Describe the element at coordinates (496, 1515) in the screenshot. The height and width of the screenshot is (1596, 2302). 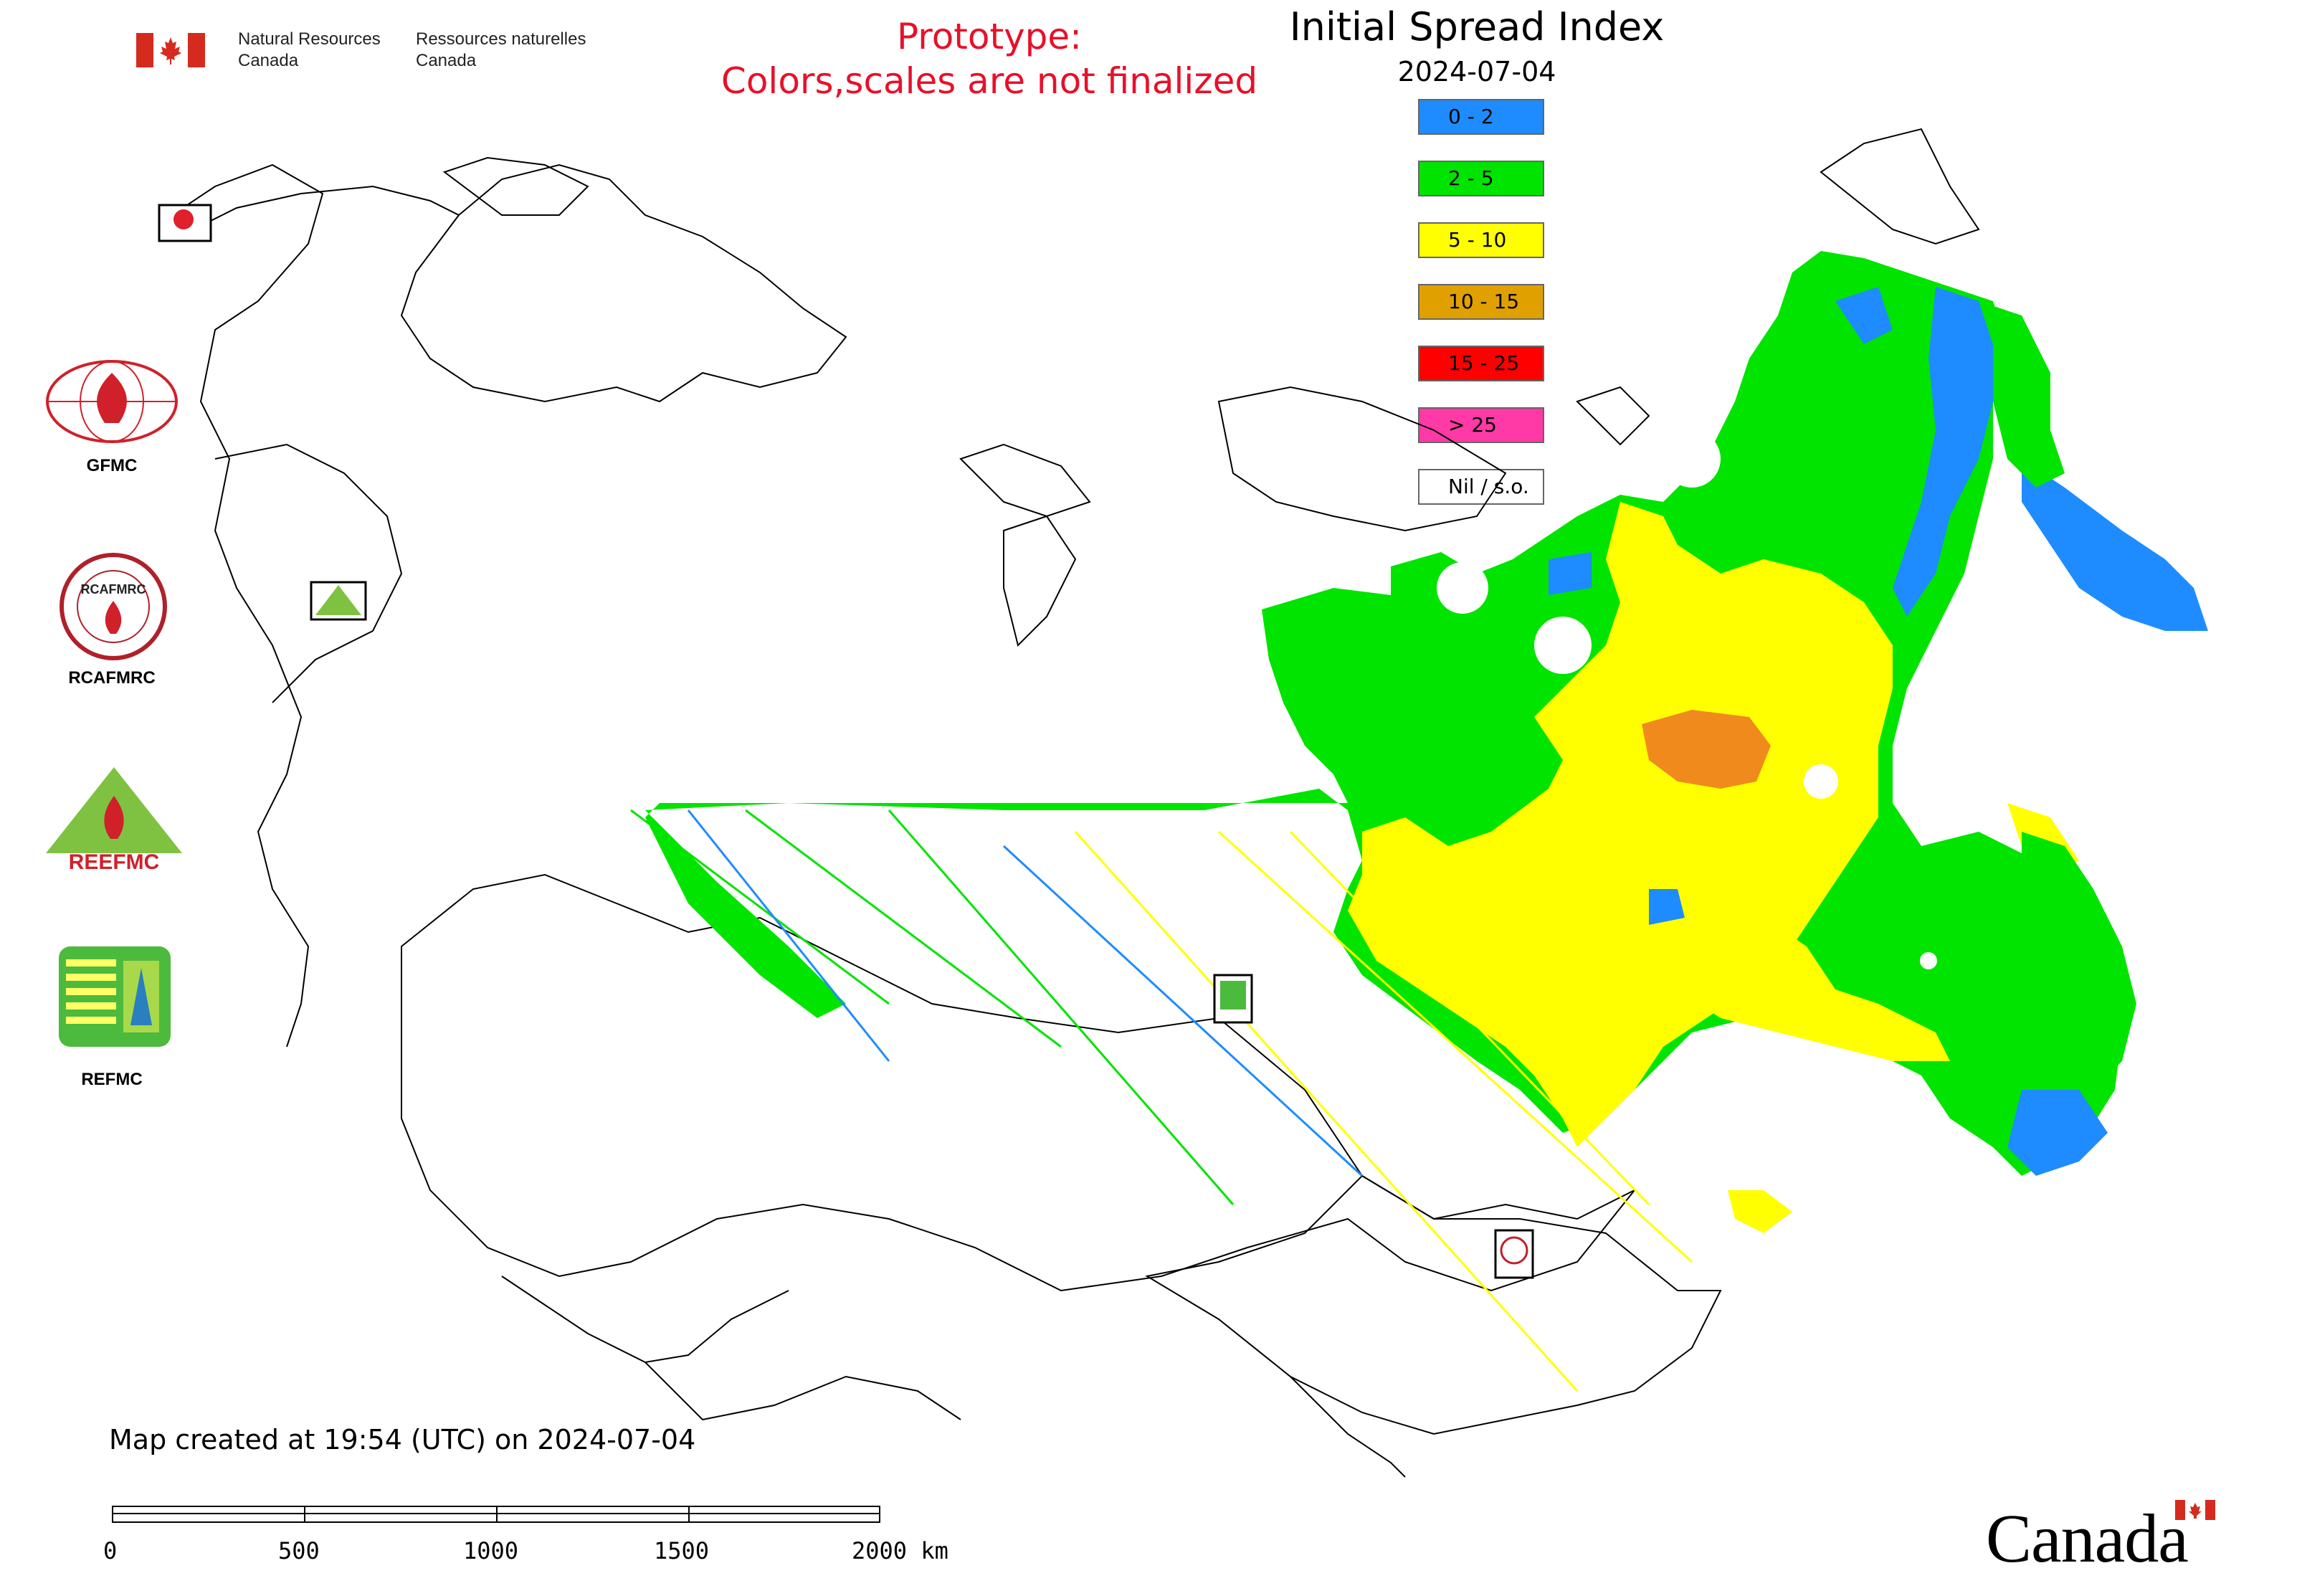
I see `scale-bar` at that location.